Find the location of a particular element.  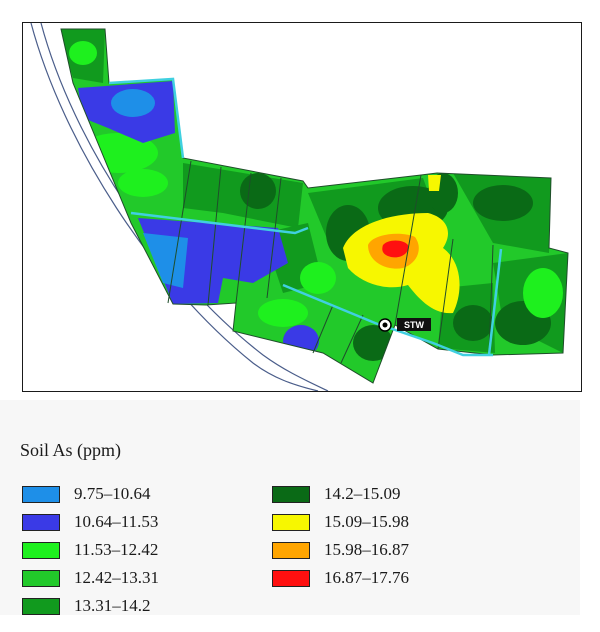

legend-label: 12.42–13.31 is located at coordinates (116, 577).